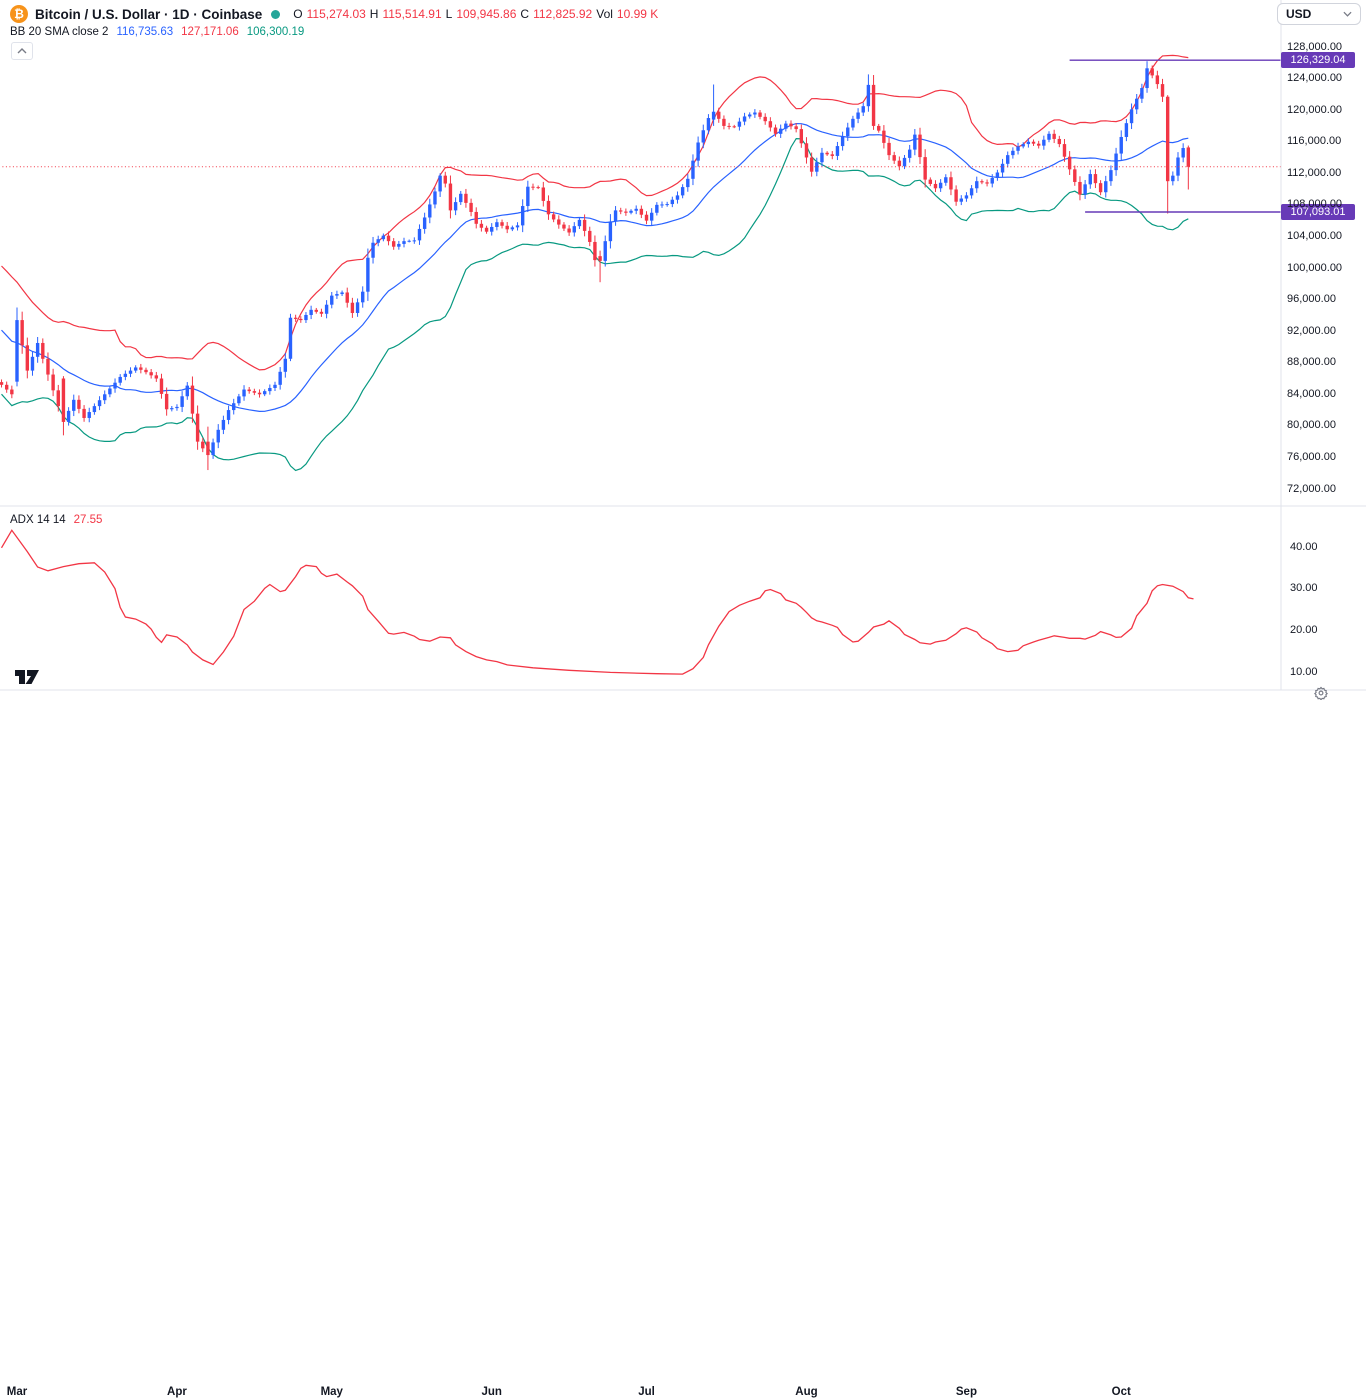  I want to click on price-line-label-badge: 126,329.04, so click(1318, 60).